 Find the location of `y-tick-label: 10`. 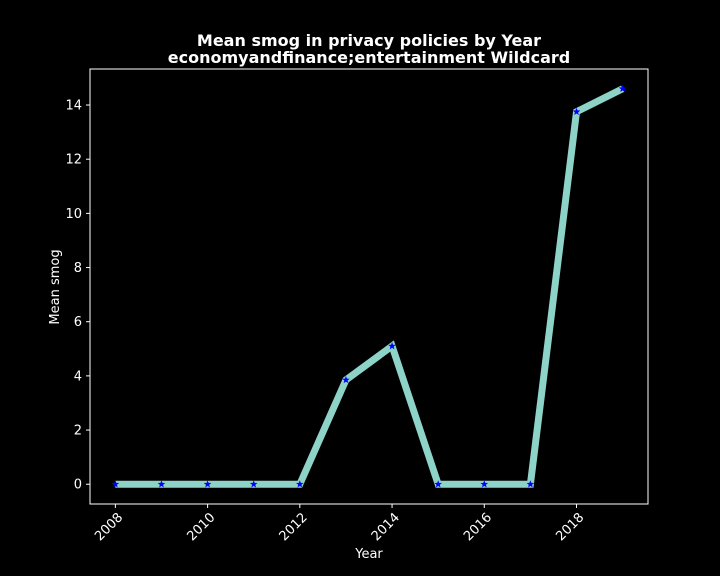

y-tick-label: 10 is located at coordinates (73, 214).